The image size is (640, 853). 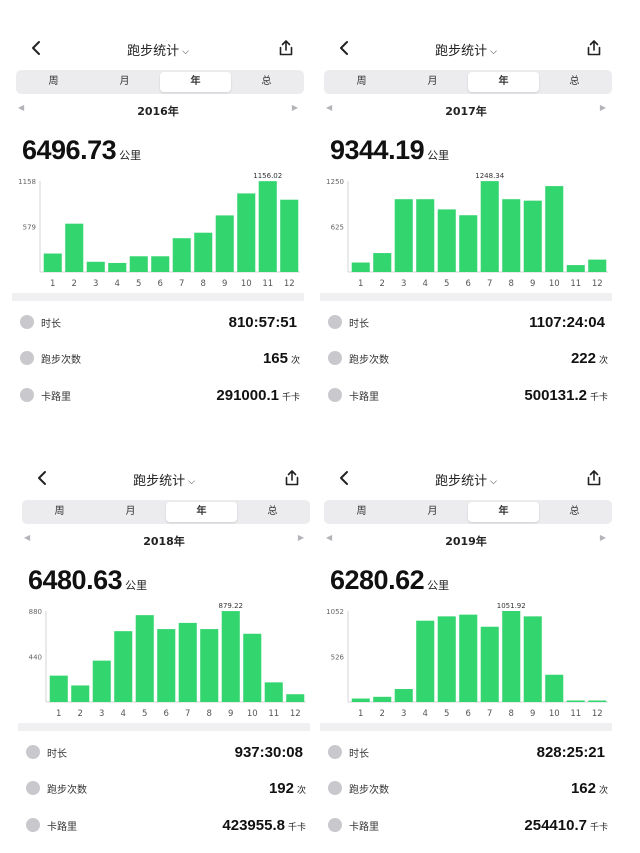 What do you see at coordinates (281, 788) in the screenshot?
I see `stat-value: 192` at bounding box center [281, 788].